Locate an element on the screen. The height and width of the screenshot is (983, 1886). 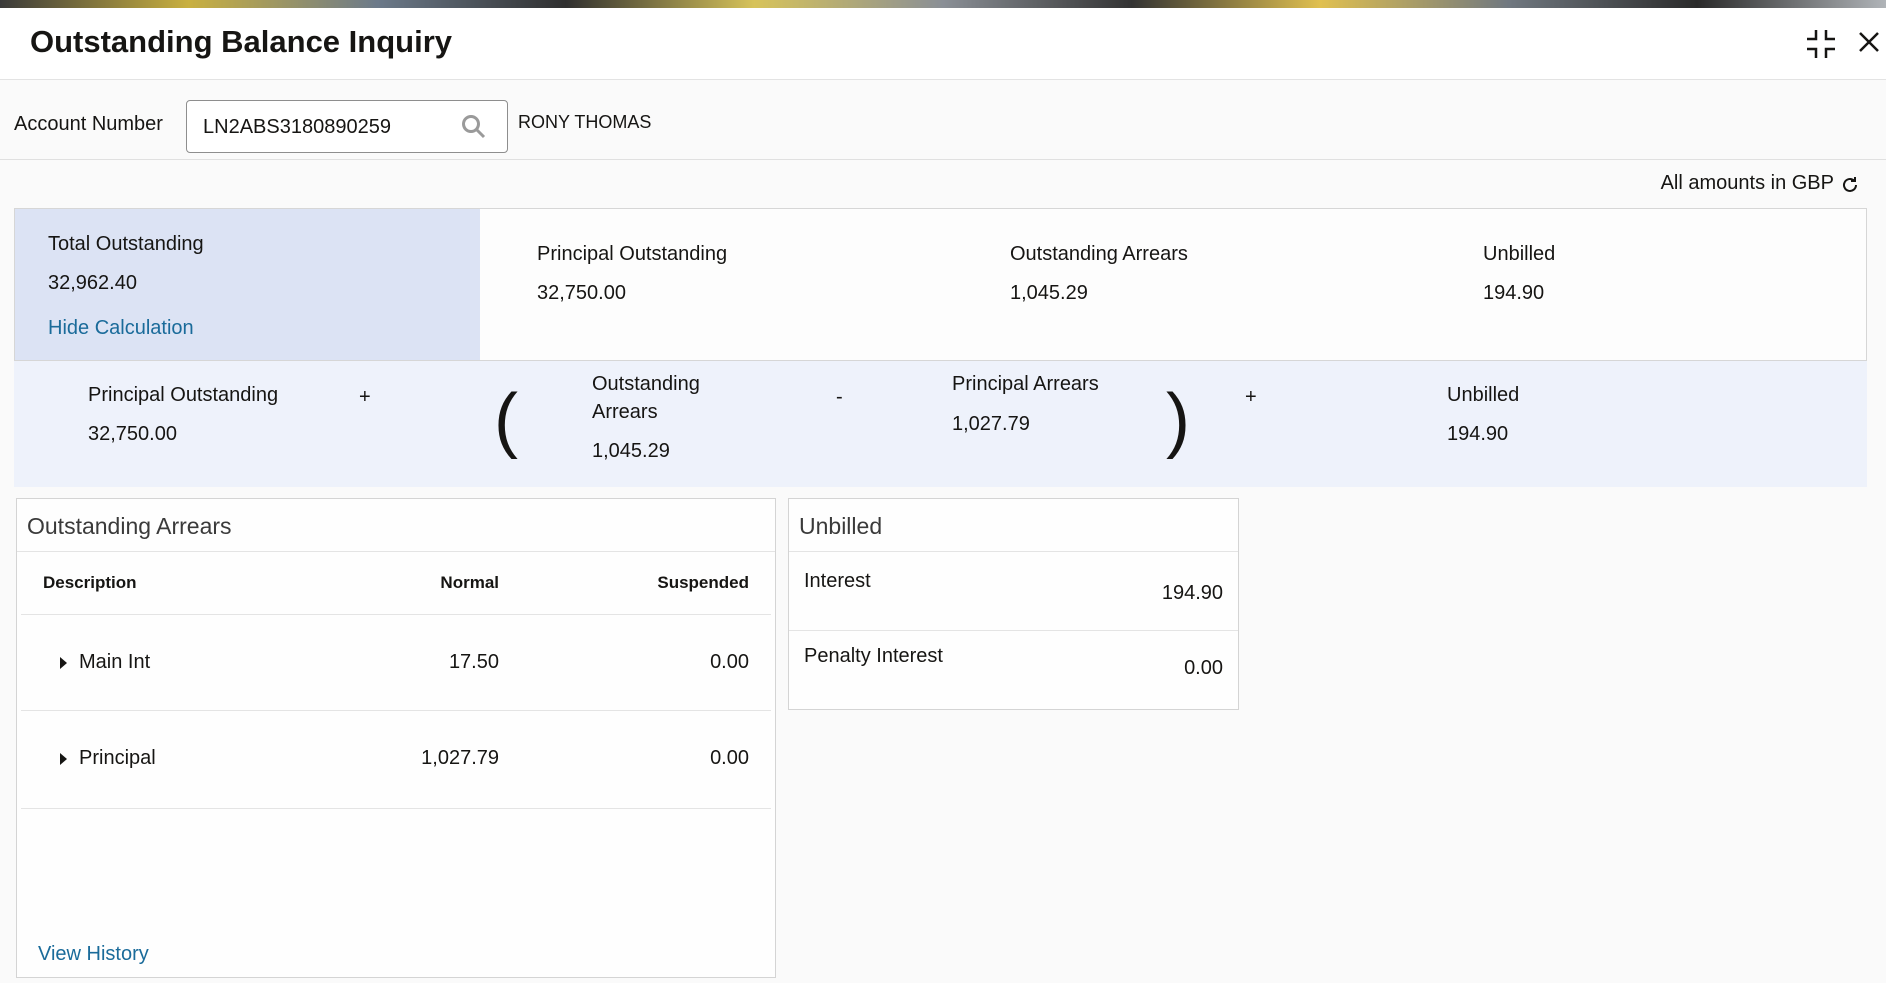
account-number-value: LN2ABS3180890259 is located at coordinates (297, 127).